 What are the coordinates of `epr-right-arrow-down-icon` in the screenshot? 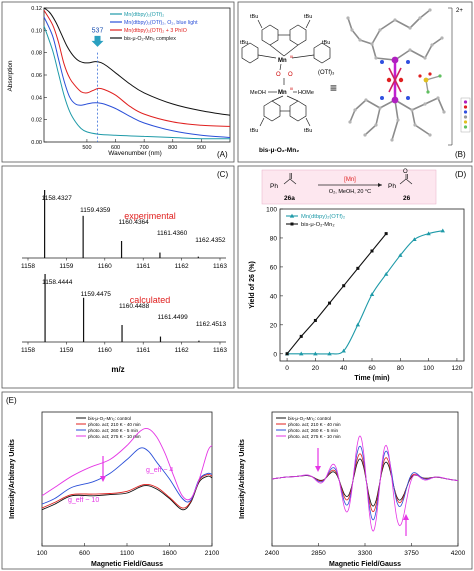 It's located at (318, 469).